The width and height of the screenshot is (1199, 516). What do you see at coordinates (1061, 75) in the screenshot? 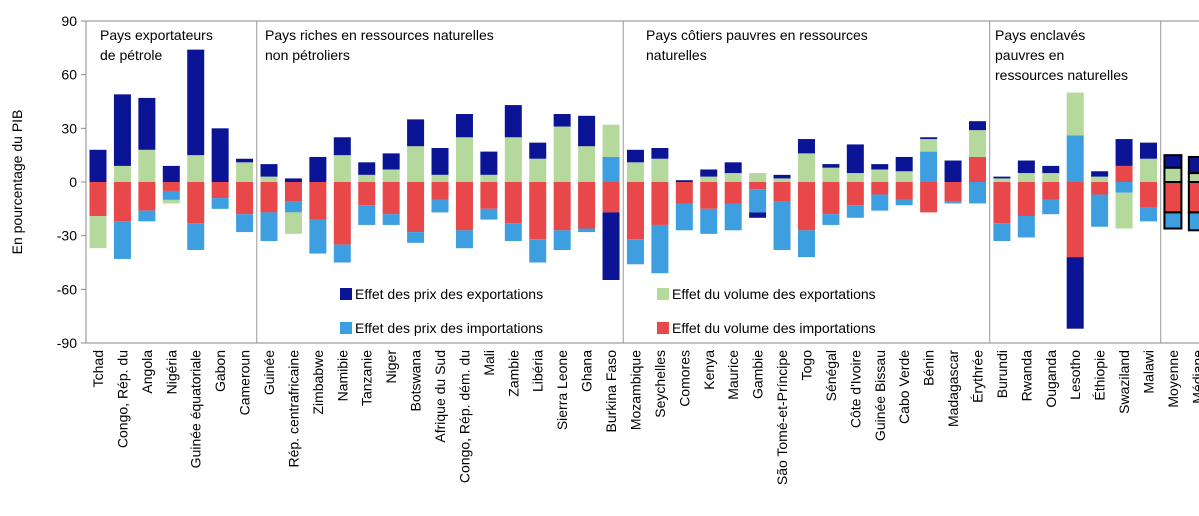
I see `group-label: ressources naturelles` at bounding box center [1061, 75].